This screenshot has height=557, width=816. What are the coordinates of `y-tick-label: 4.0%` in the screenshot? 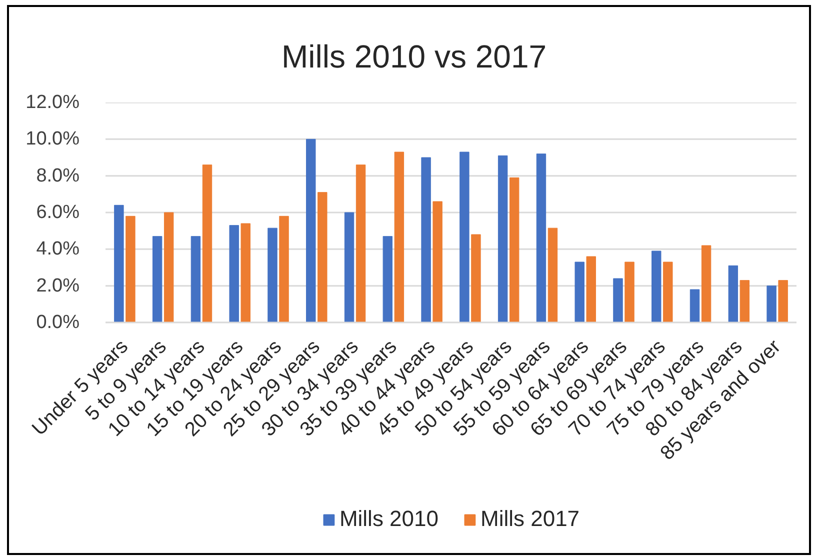 It's located at (58, 249).